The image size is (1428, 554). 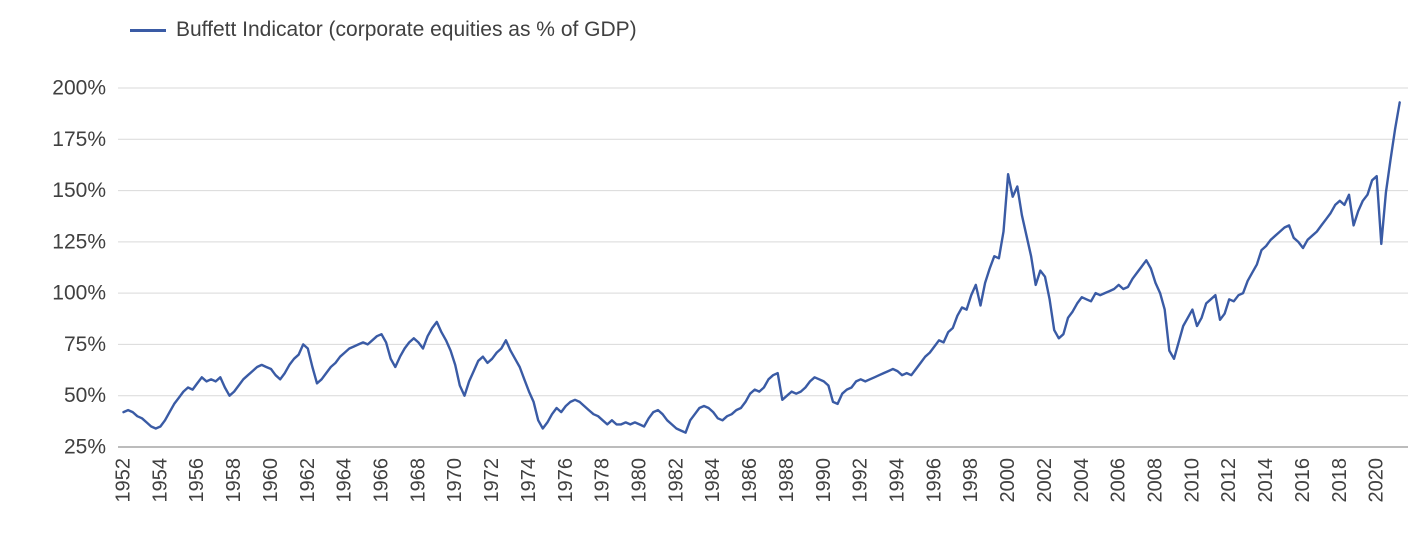 I want to click on x-tick-label: 1954, so click(x=160, y=480).